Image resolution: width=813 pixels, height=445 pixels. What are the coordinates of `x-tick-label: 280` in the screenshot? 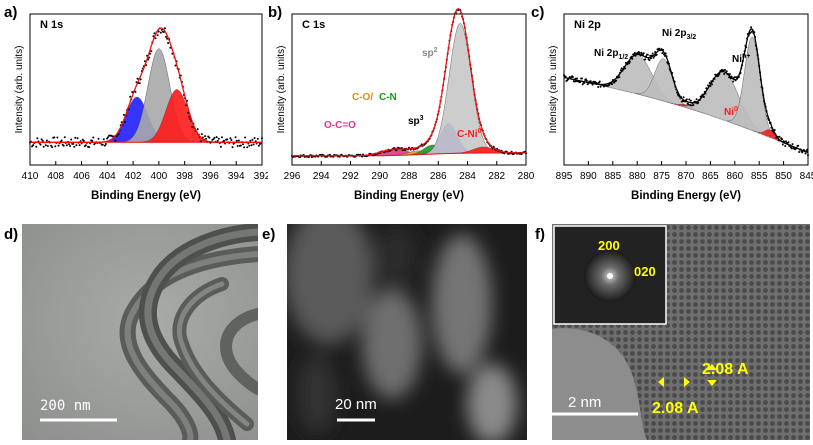 It's located at (526, 176).